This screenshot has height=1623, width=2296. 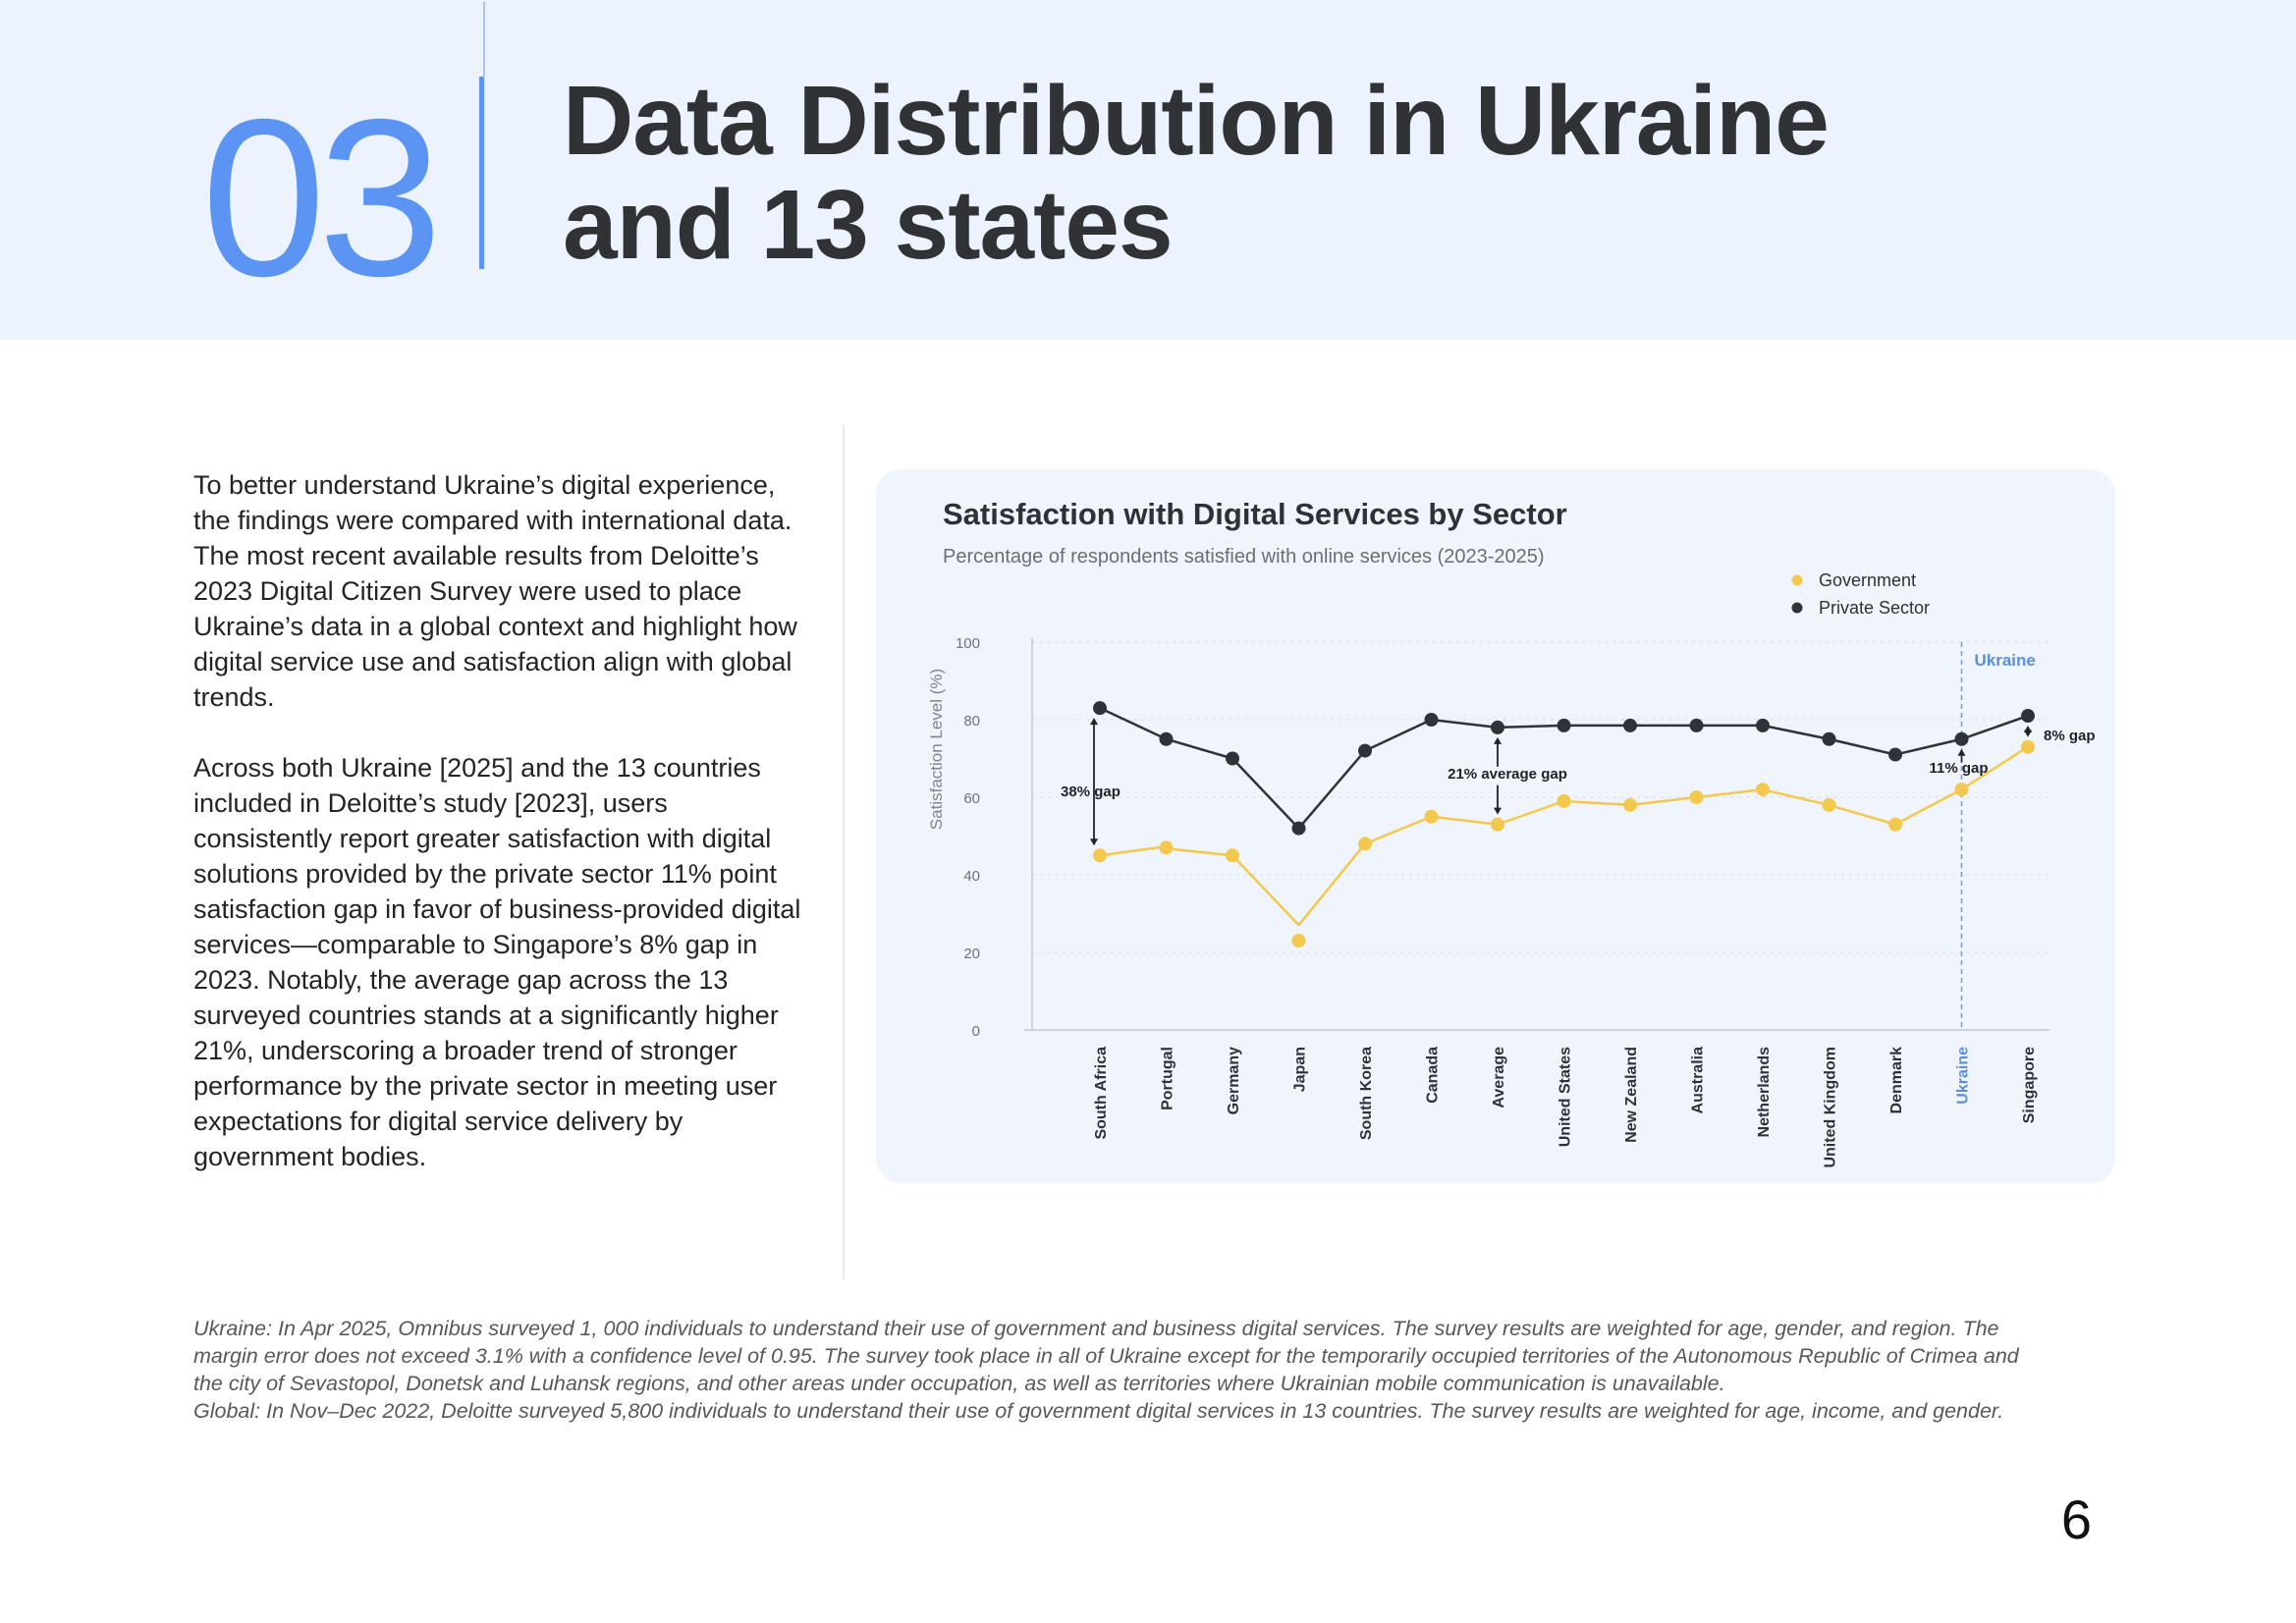 What do you see at coordinates (1631, 1095) in the screenshot?
I see `x-tick-new-zealand: New Zealand` at bounding box center [1631, 1095].